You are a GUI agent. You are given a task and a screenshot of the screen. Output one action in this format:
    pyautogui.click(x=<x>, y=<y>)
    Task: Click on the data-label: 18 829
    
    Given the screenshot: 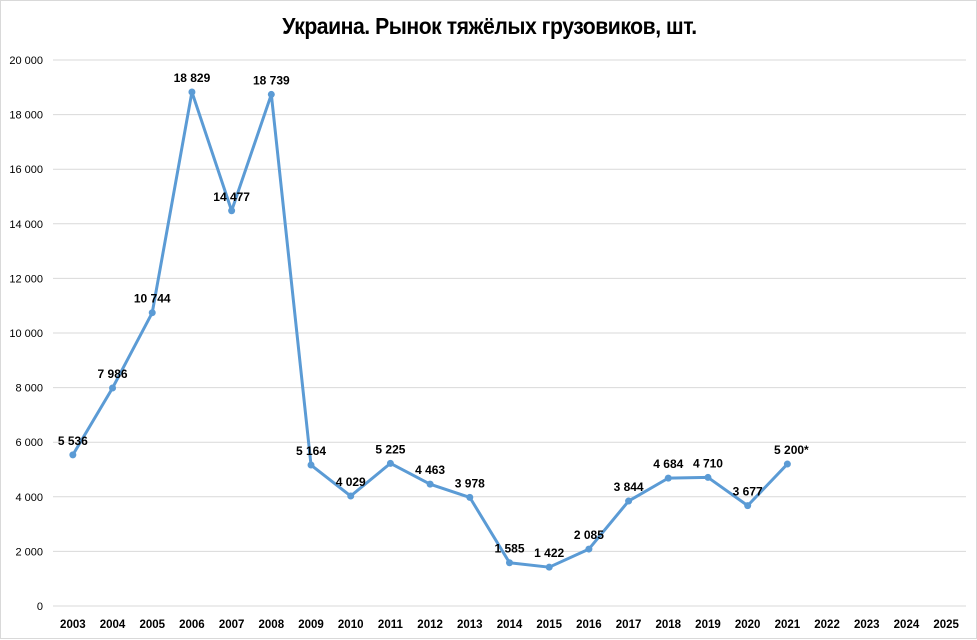 What is the action you would take?
    pyautogui.click(x=192, y=78)
    